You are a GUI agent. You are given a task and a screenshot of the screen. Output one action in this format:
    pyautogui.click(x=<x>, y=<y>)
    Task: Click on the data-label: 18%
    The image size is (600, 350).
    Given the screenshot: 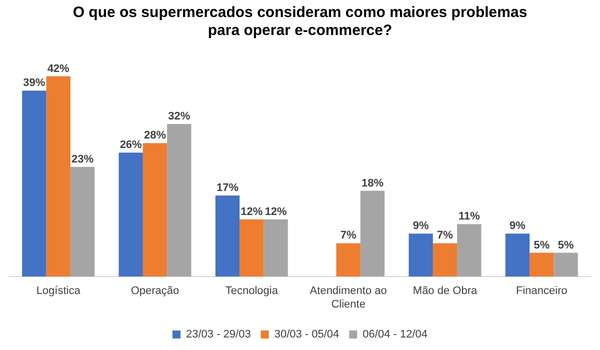 What is the action you would take?
    pyautogui.click(x=372, y=183)
    